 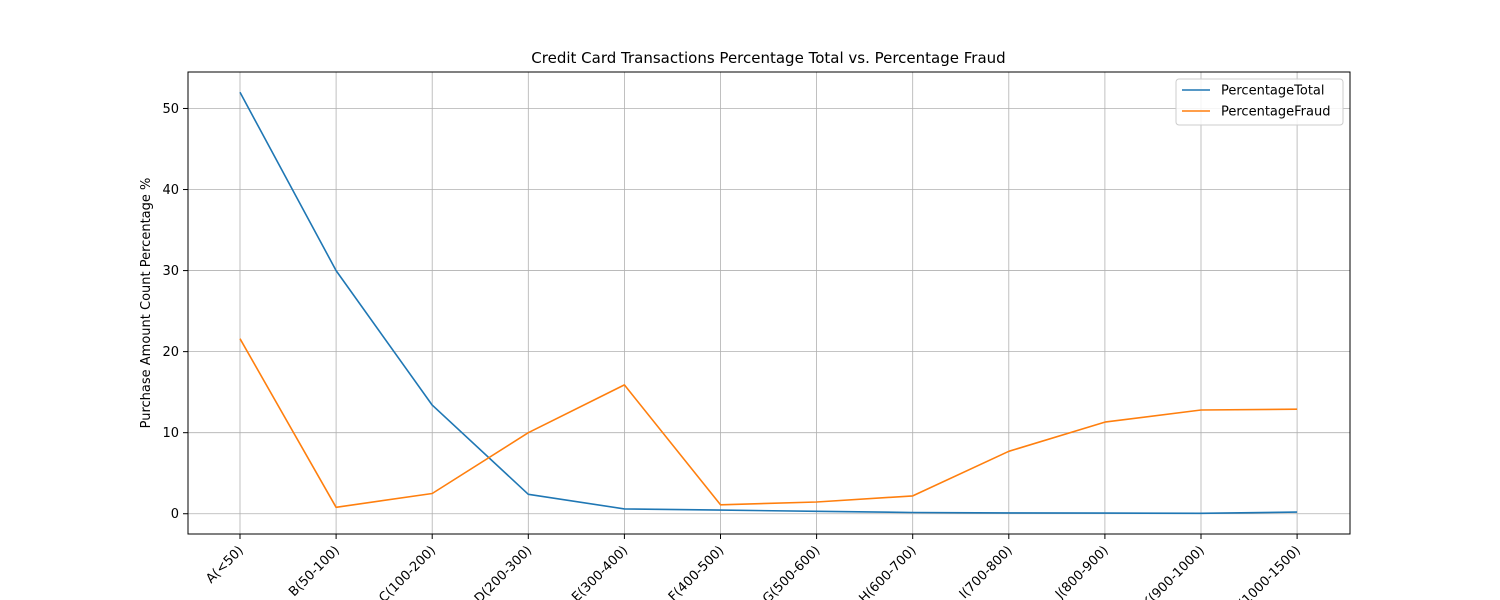 I want to click on x-tick-label: K(900-1000), so click(x=1174, y=571).